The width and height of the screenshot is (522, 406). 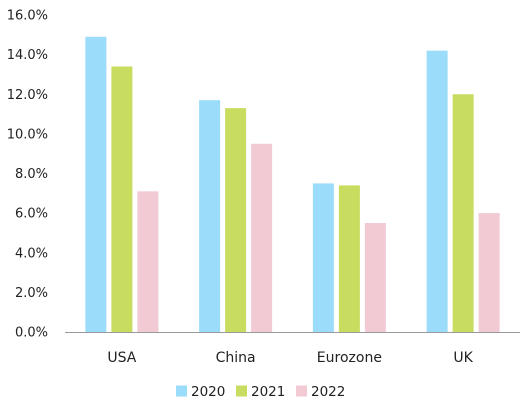 What do you see at coordinates (349, 258) in the screenshot?
I see `bar-eurozone-2021` at bounding box center [349, 258].